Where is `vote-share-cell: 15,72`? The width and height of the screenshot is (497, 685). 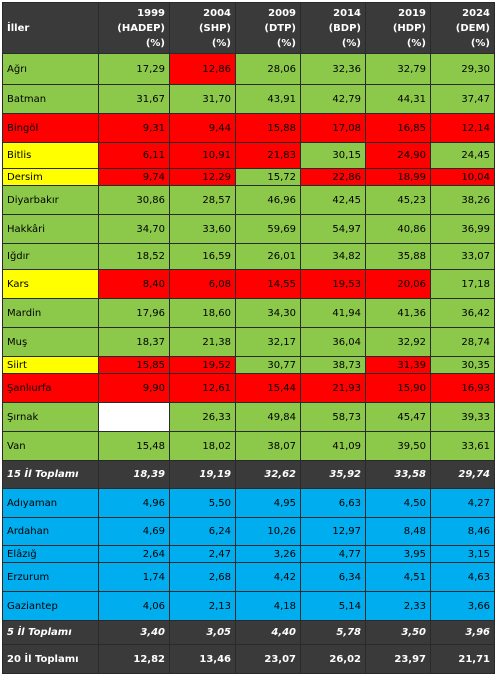
vote-share-cell: 15,72 is located at coordinates (268, 177).